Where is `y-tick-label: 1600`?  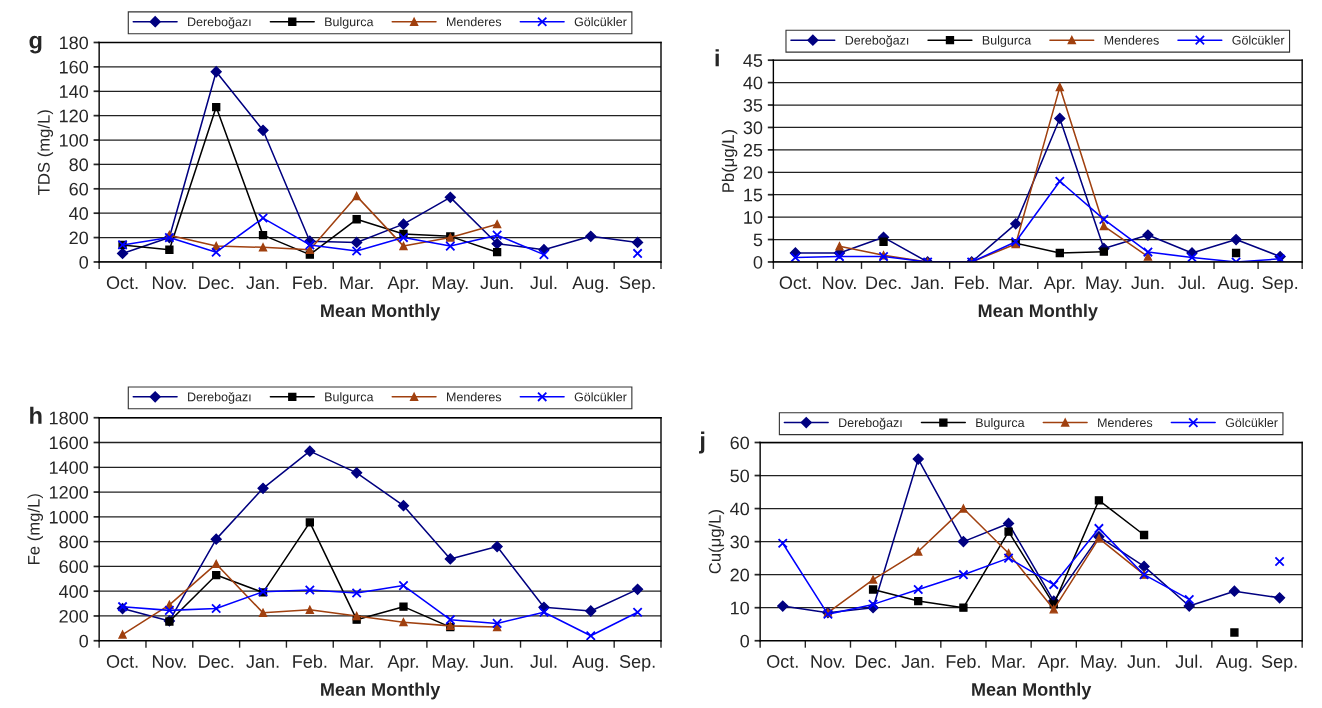
y-tick-label: 1600 is located at coordinates (69, 443).